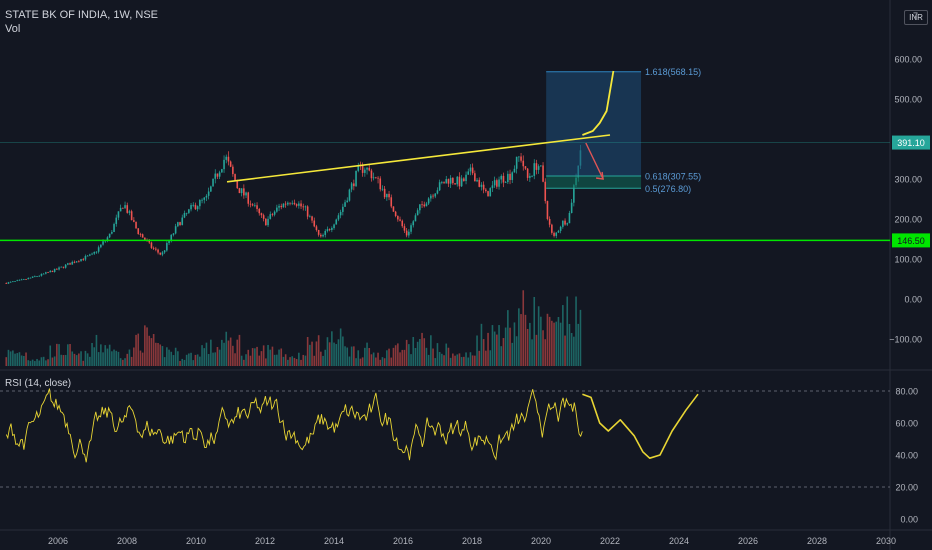 The image size is (932, 550). What do you see at coordinates (906, 488) in the screenshot?
I see `rsi-tick-label: 20.00` at bounding box center [906, 488].